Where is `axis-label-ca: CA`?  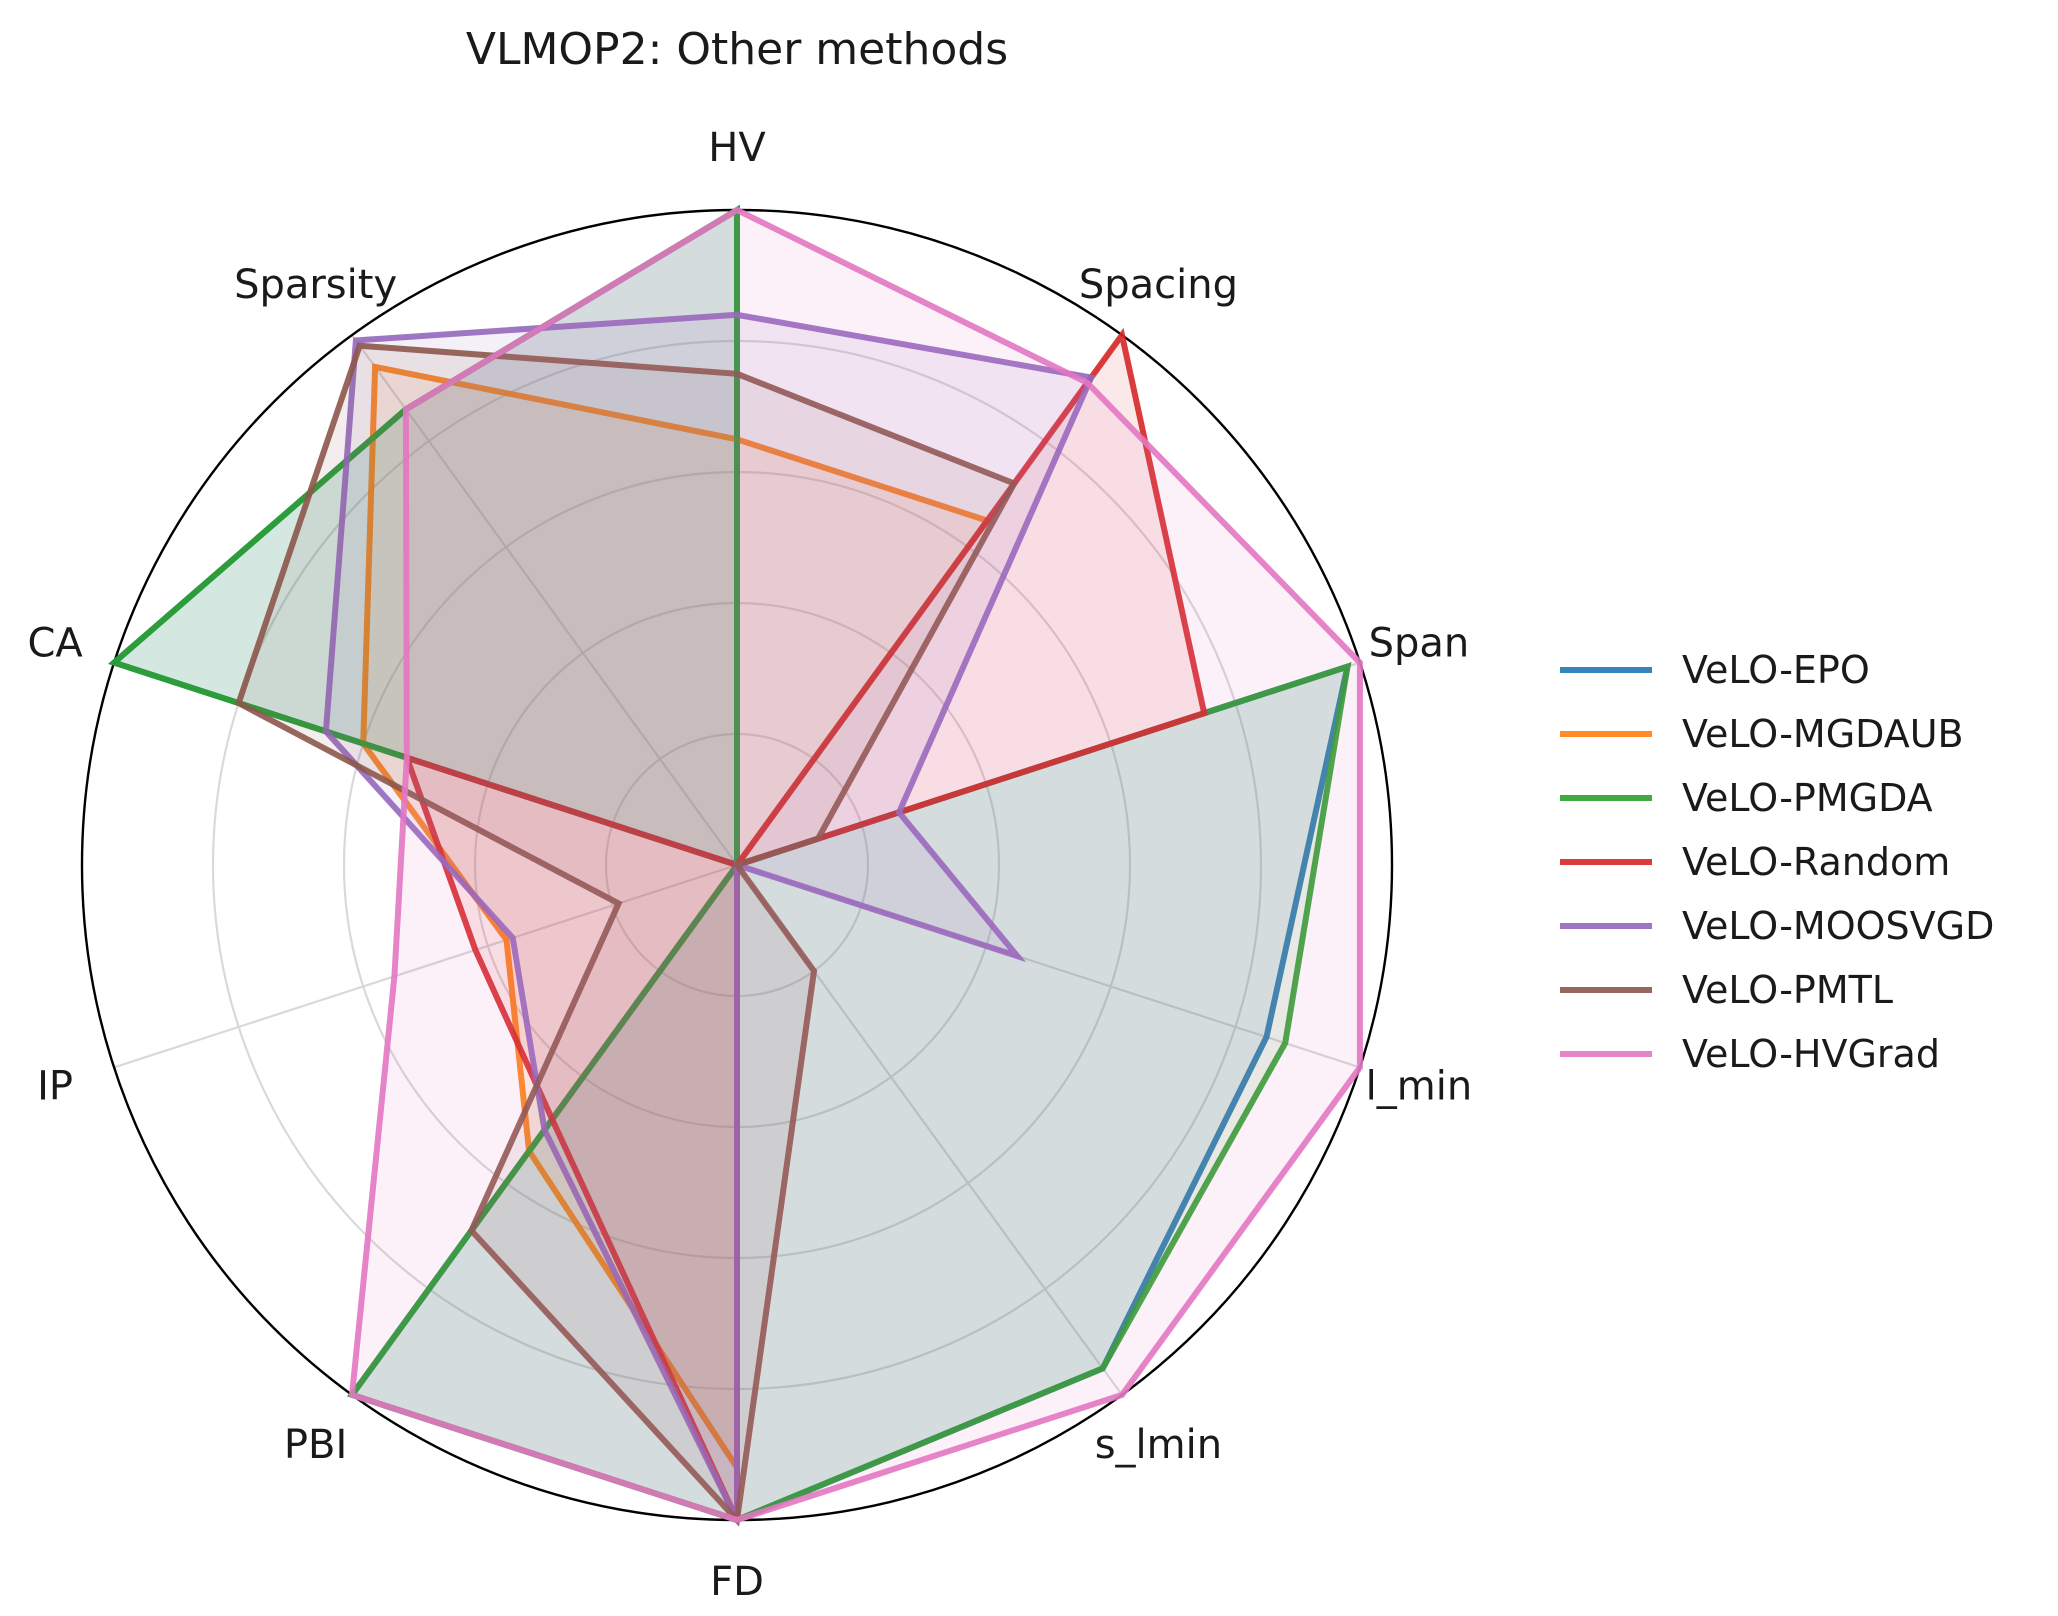 axis-label-ca: CA is located at coordinates (55, 643).